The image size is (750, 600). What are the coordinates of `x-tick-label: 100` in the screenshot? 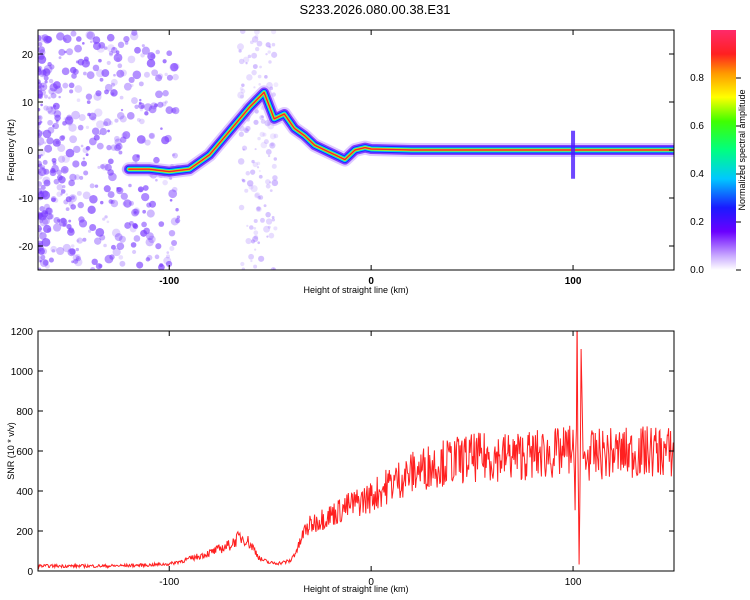 It's located at (573, 281).